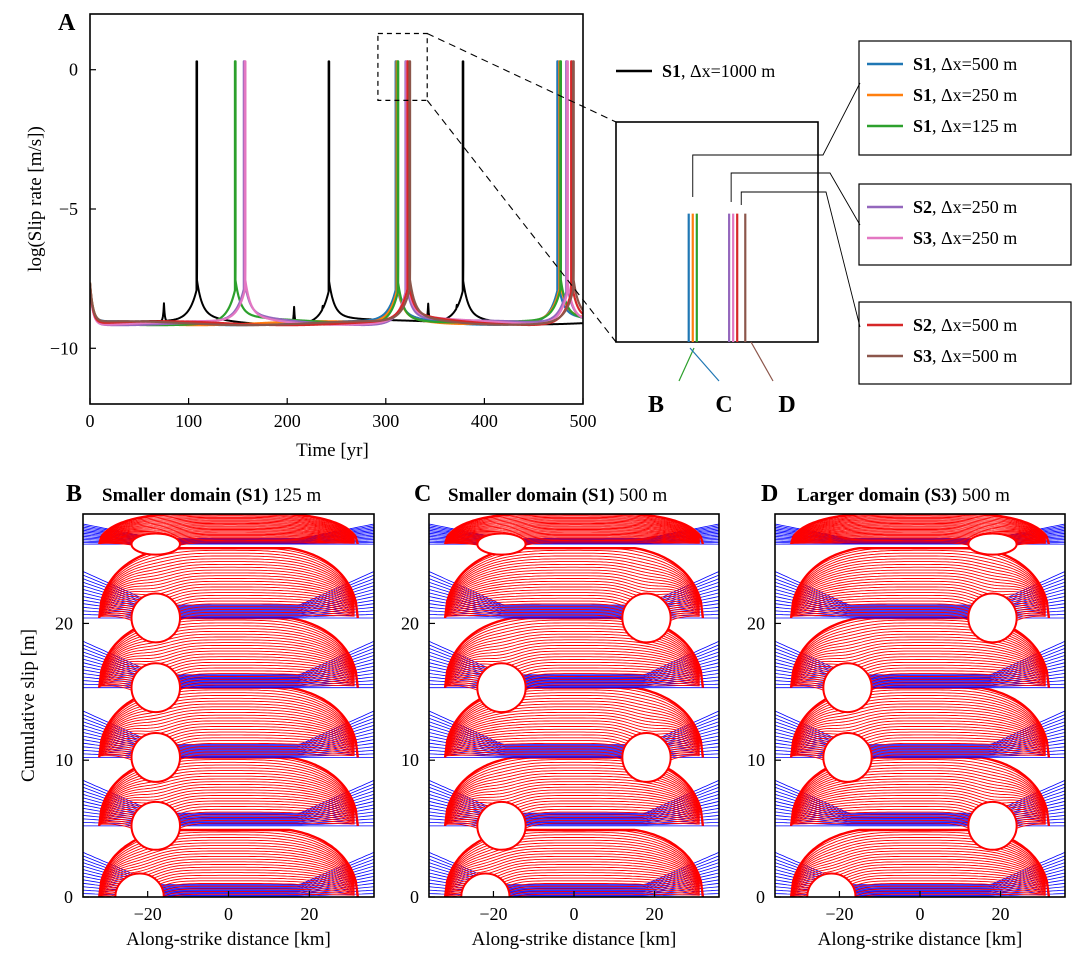 The height and width of the screenshot is (956, 1089). Describe the element at coordinates (974, 95) in the screenshot. I see `legend-entry-0-1-rest: , Δx=250 m` at that location.